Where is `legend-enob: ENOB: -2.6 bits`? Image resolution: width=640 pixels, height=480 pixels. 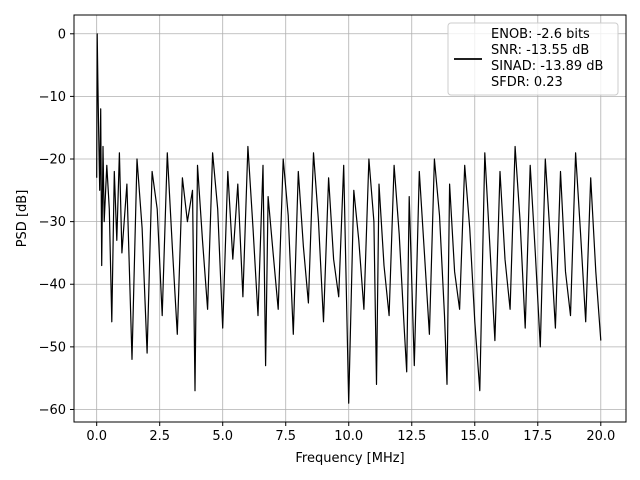
legend-enob: ENOB: -2.6 bits is located at coordinates (540, 34).